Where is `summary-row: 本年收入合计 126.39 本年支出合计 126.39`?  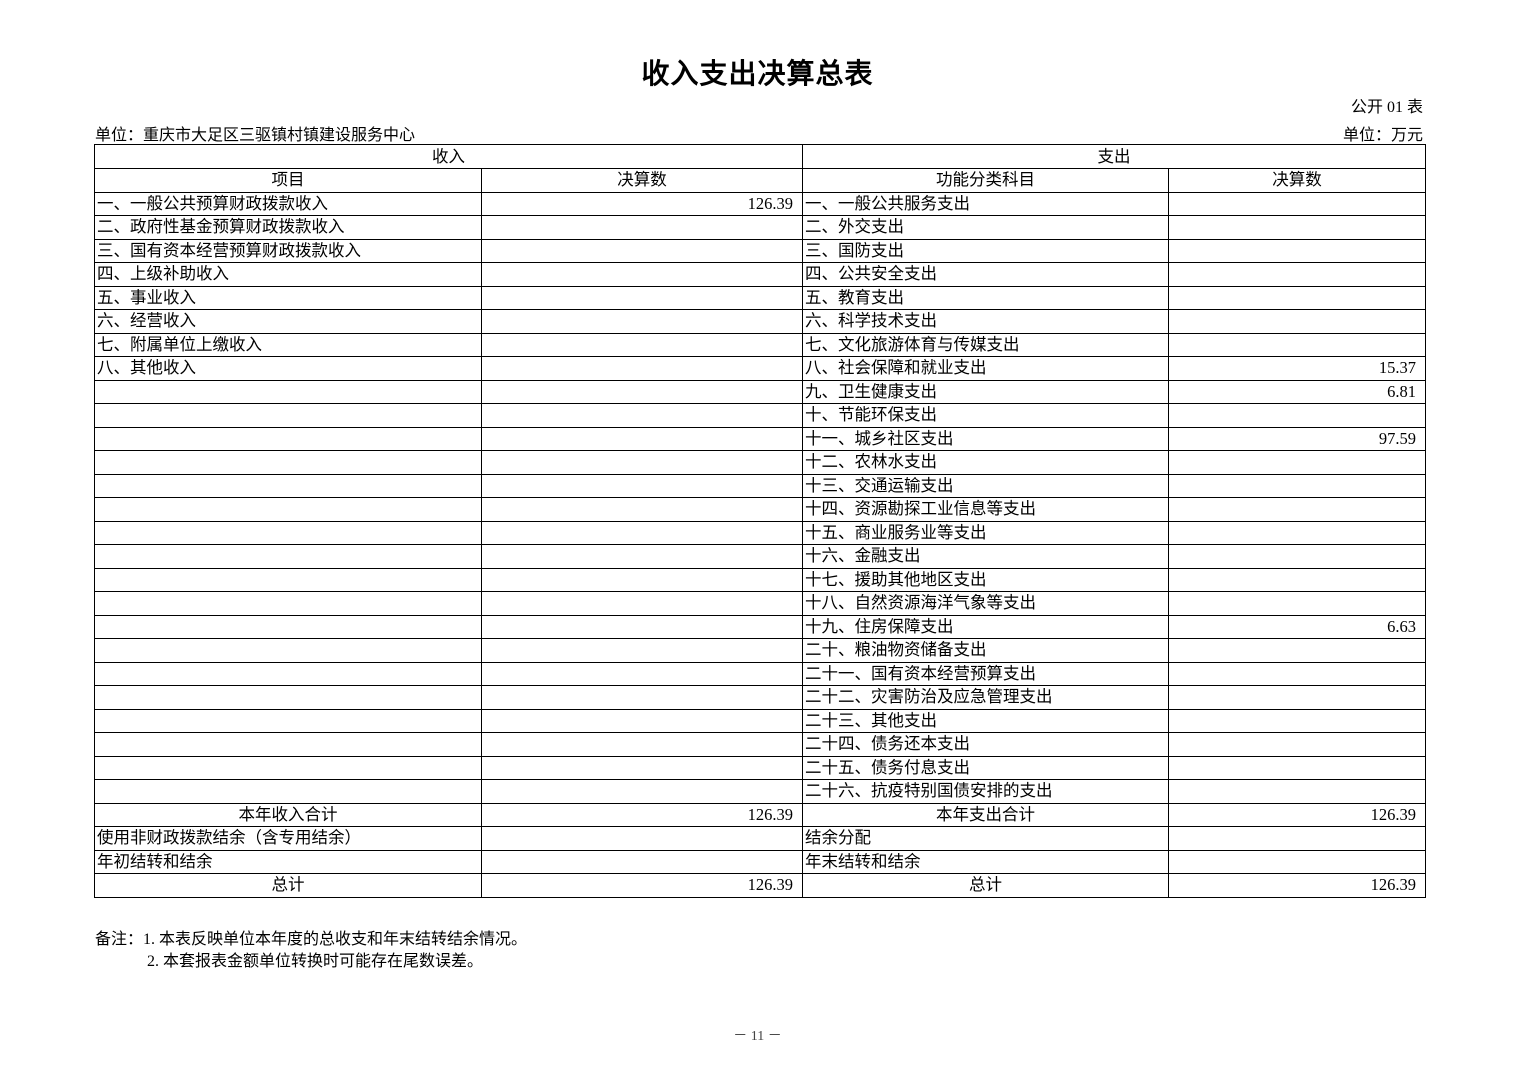
summary-row: 本年收入合计 126.39 本年支出合计 126.39 is located at coordinates (760, 814).